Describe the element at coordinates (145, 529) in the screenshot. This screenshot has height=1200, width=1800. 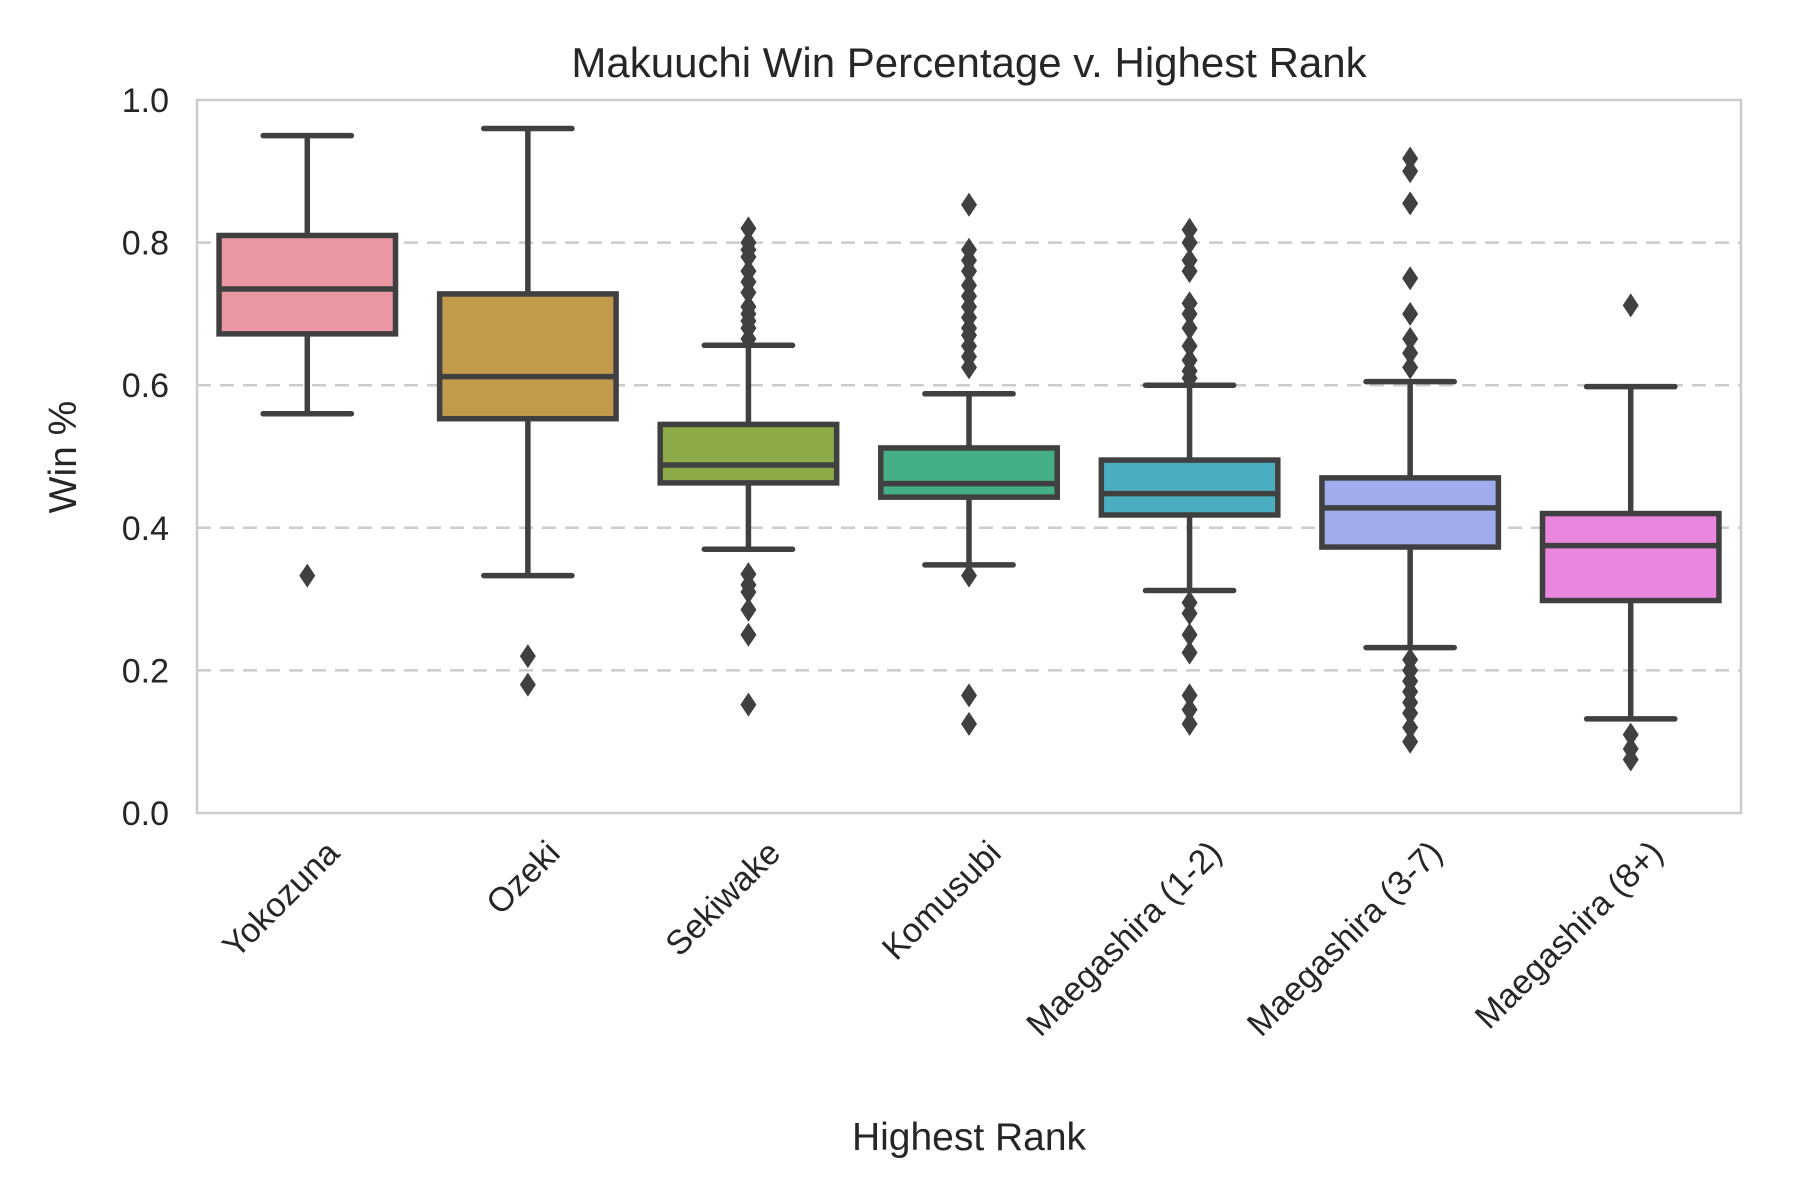
I see `y-tick-label: 0.4` at that location.